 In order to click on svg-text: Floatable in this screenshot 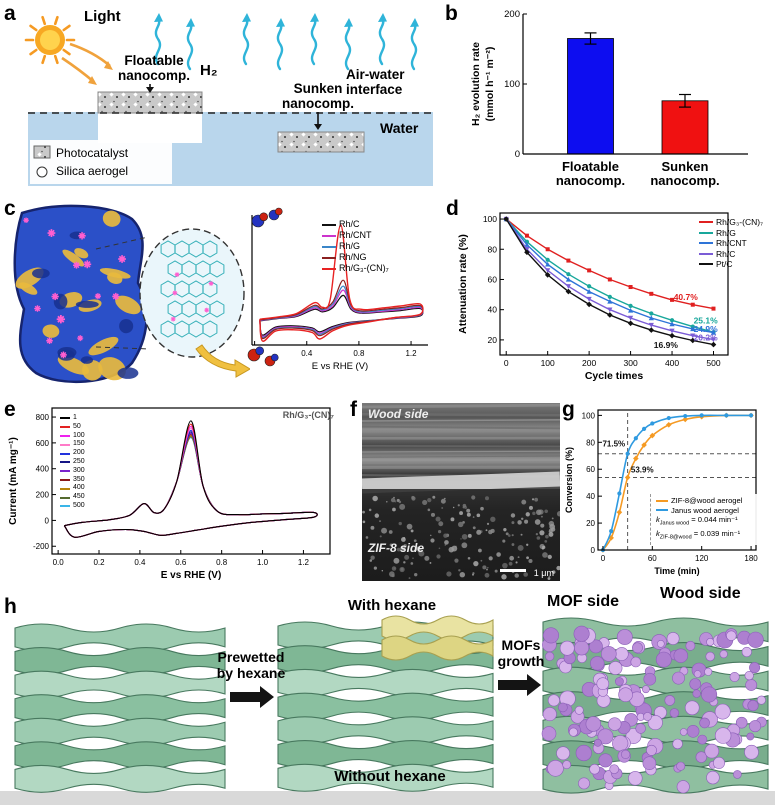, I will do `click(590, 166)`.